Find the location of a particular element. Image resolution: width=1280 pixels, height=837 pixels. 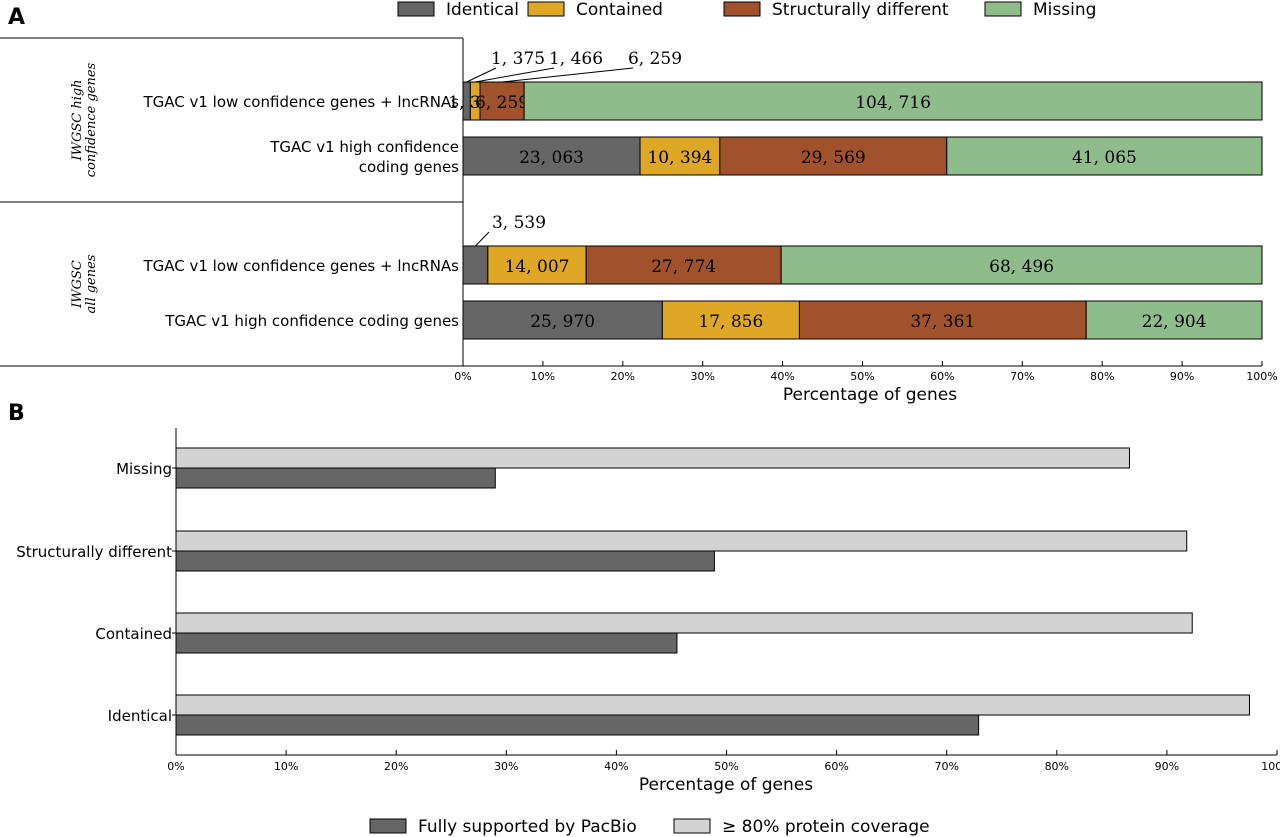

segment-value-label: 10, 394 is located at coordinates (679, 158).